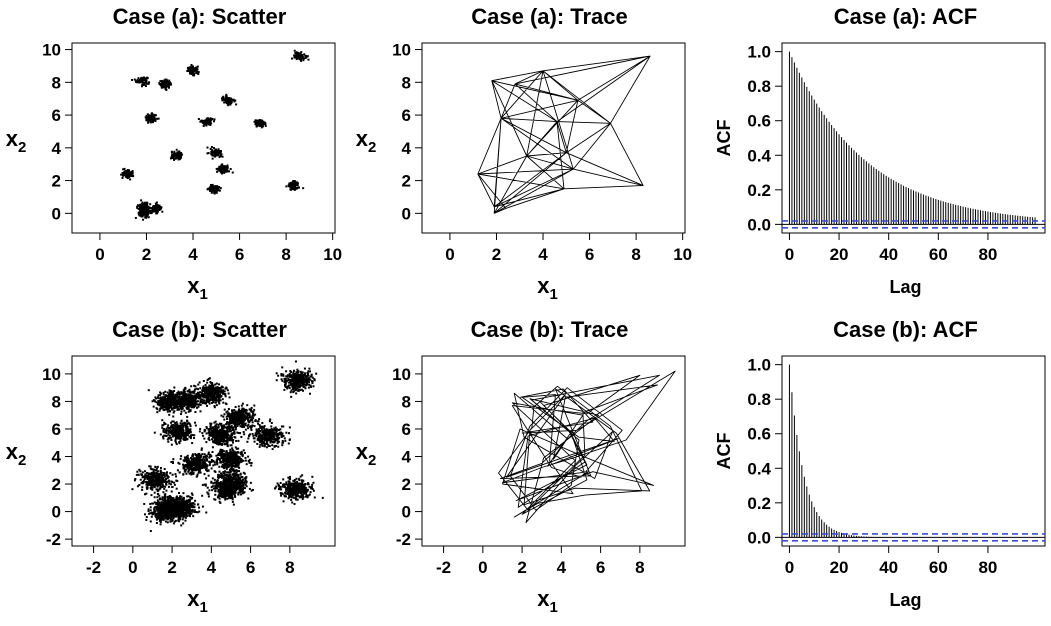  What do you see at coordinates (406, 115) in the screenshot?
I see `y-tick-label: 6` at bounding box center [406, 115].